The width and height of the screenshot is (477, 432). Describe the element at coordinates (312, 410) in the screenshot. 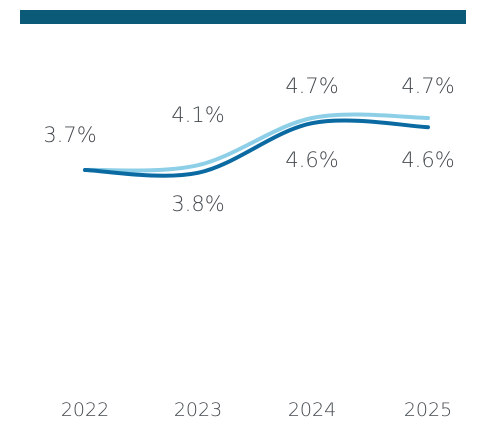

I see `x-tick-label: 2024` at that location.